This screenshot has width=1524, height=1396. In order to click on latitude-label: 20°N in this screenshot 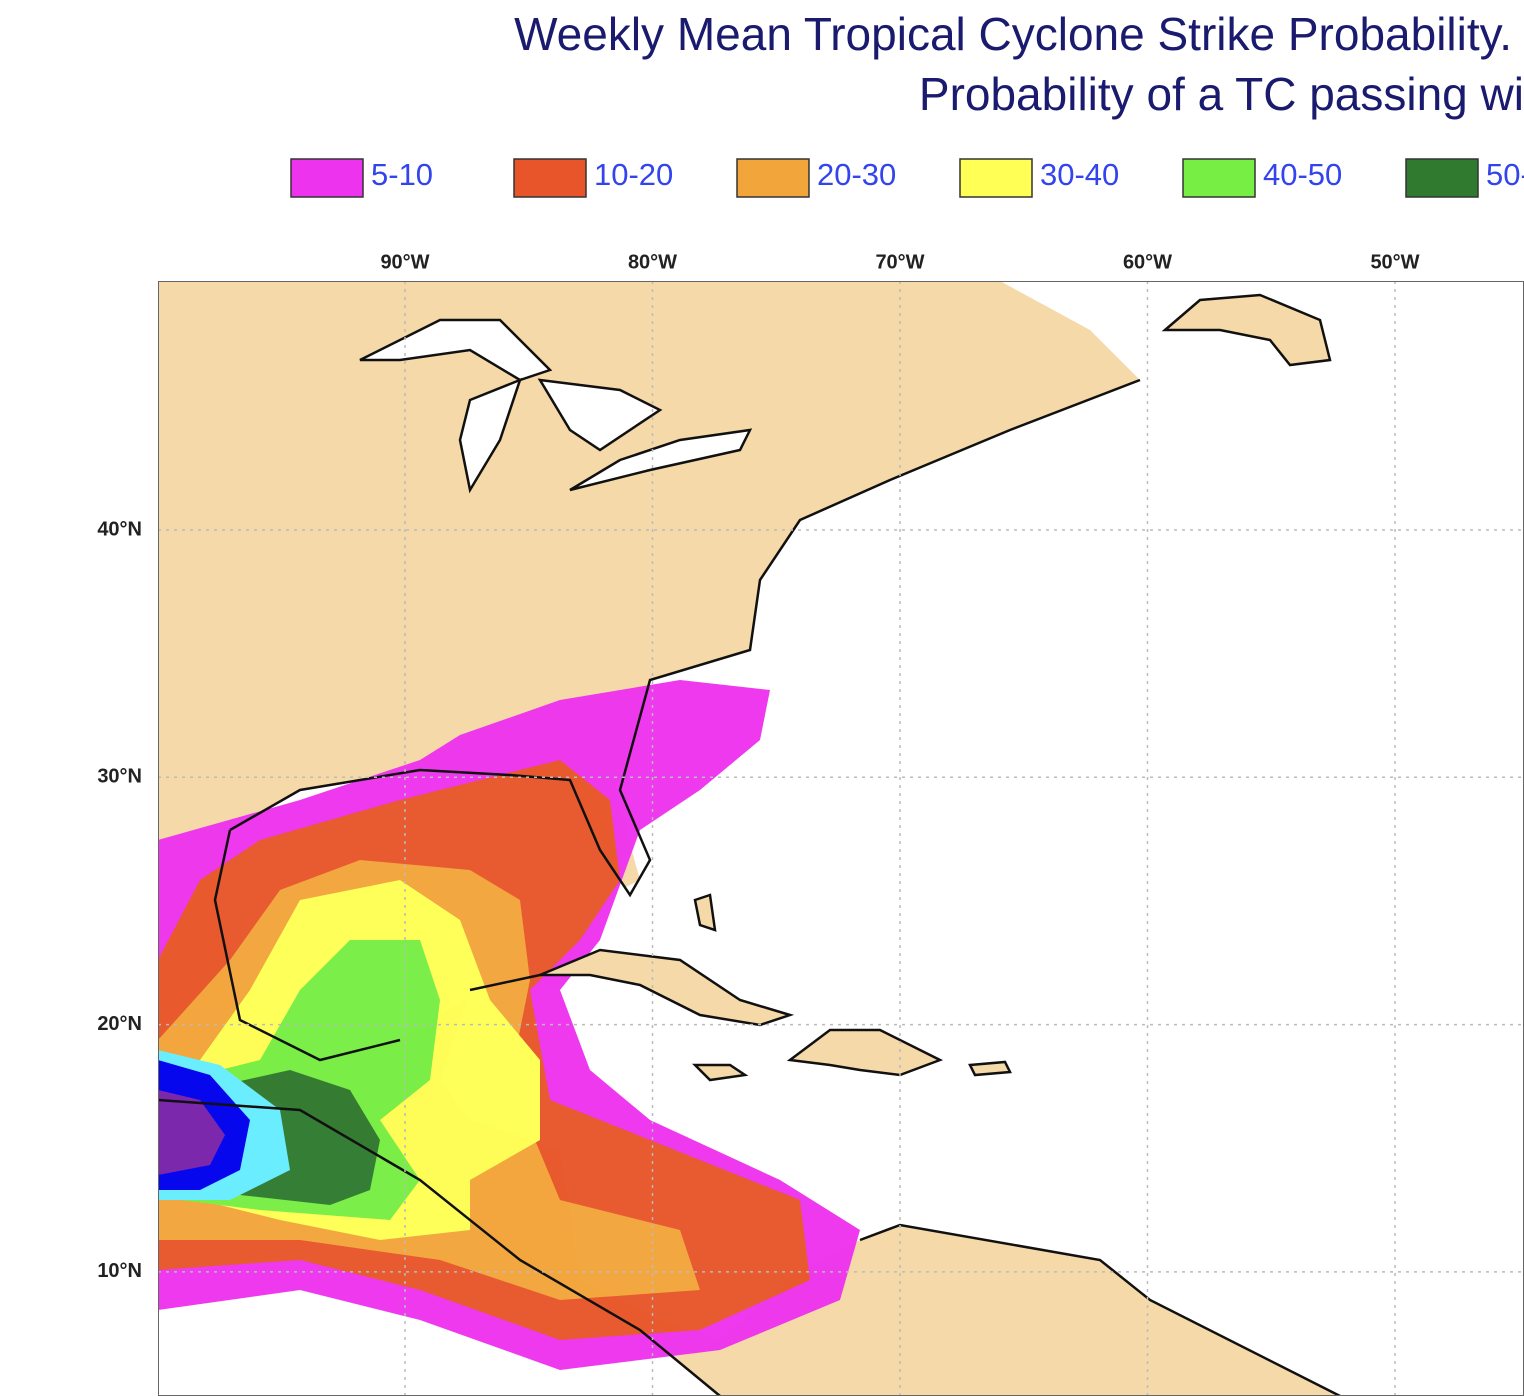, I will do `click(119, 1024)`.